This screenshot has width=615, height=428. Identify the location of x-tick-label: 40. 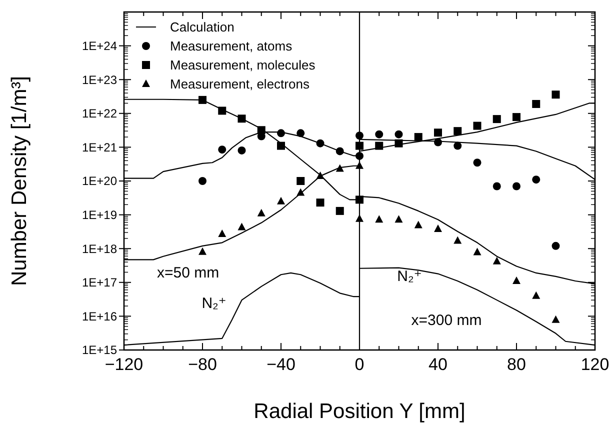
(438, 364).